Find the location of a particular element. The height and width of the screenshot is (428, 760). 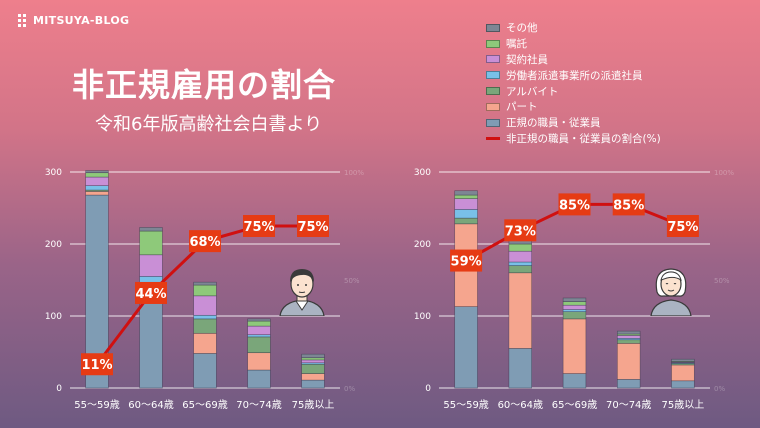

legend-item: 労働者派遣事業所の派遣社員 is located at coordinates (573, 75).